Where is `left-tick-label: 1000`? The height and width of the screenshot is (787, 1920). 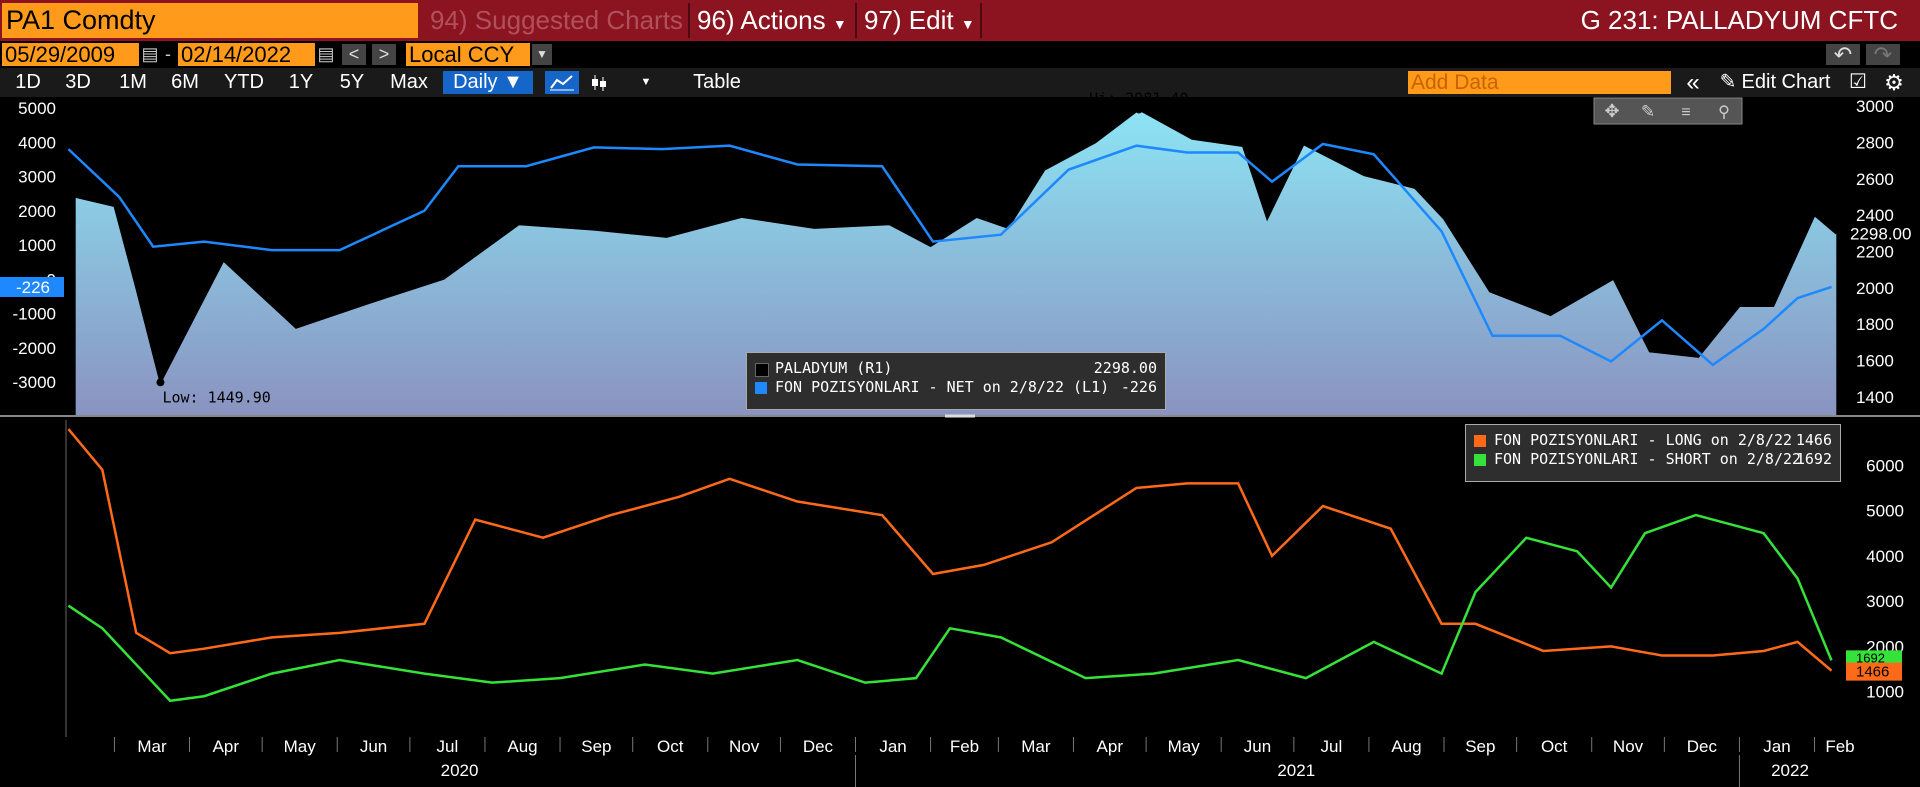
left-tick-label: 1000 is located at coordinates (37, 245).